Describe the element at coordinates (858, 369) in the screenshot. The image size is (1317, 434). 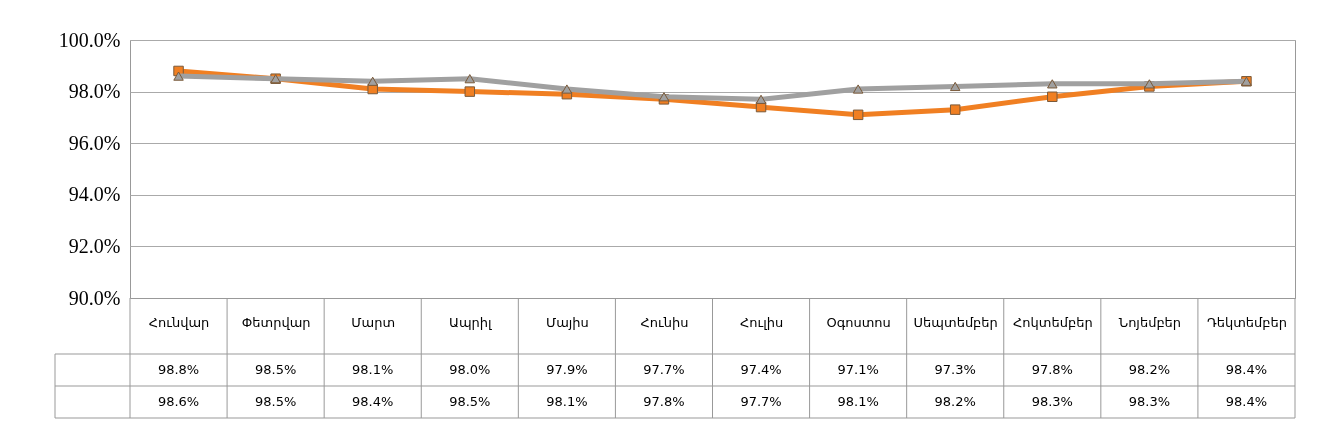
I see `data-label: 97.1%` at that location.